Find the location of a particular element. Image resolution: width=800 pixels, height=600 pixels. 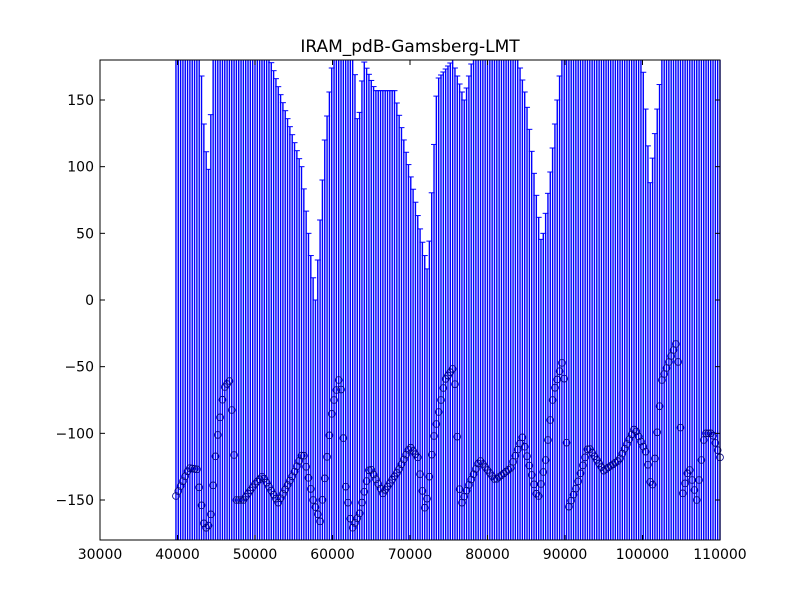

x-tick-label: 30000 is located at coordinates (100, 555).